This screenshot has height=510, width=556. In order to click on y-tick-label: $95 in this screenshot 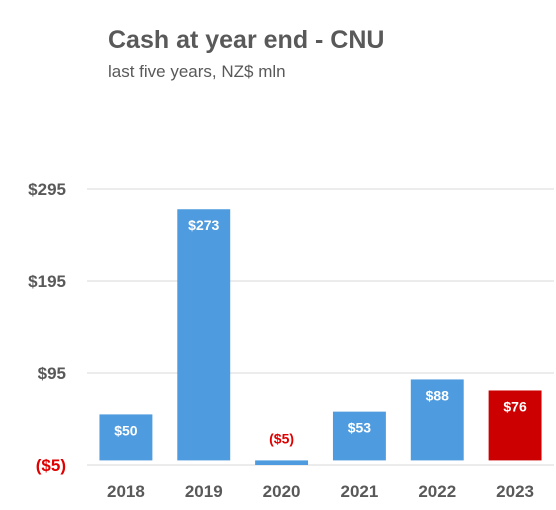, I will do `click(52, 373)`.